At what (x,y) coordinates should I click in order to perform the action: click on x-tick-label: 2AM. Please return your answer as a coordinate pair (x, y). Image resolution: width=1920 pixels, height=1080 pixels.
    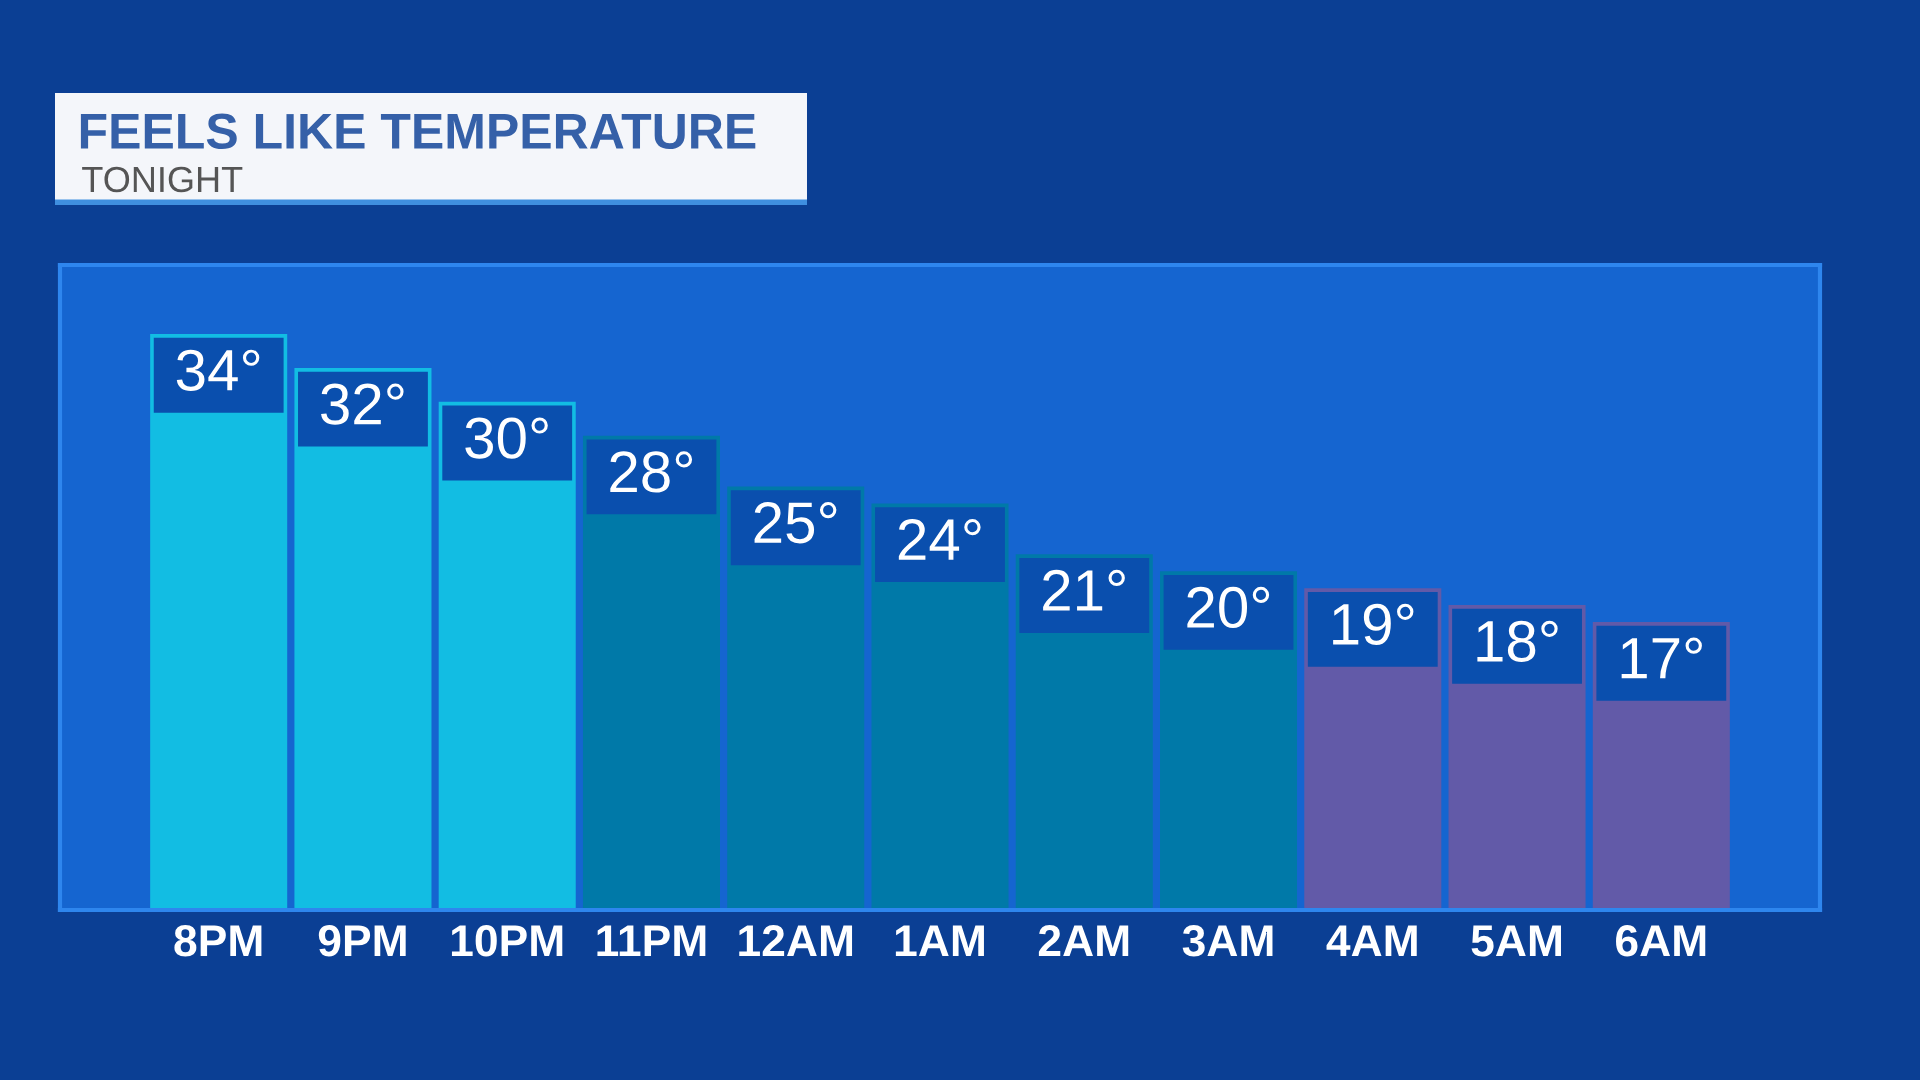
    Looking at the image, I should click on (1083, 941).